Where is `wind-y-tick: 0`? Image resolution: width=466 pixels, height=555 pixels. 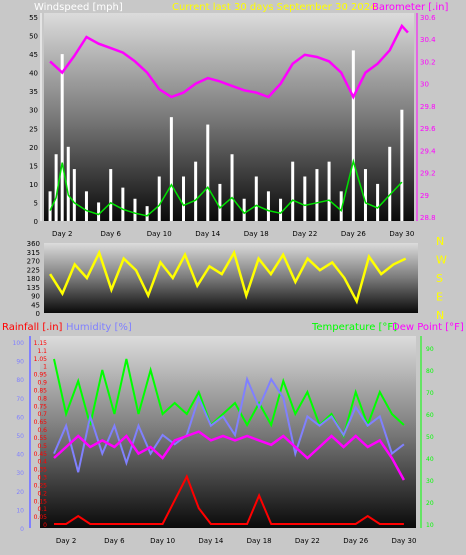
wind-y-tick: 0 is located at coordinates (36, 222).